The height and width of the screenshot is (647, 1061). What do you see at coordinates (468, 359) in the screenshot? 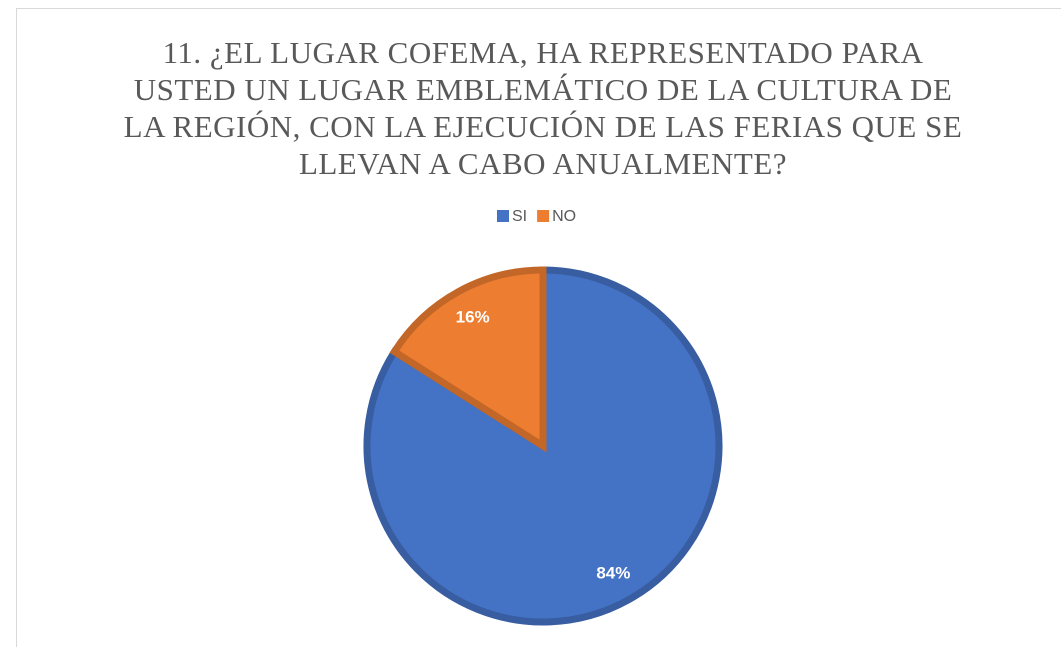
I see `pie-slice` at bounding box center [468, 359].